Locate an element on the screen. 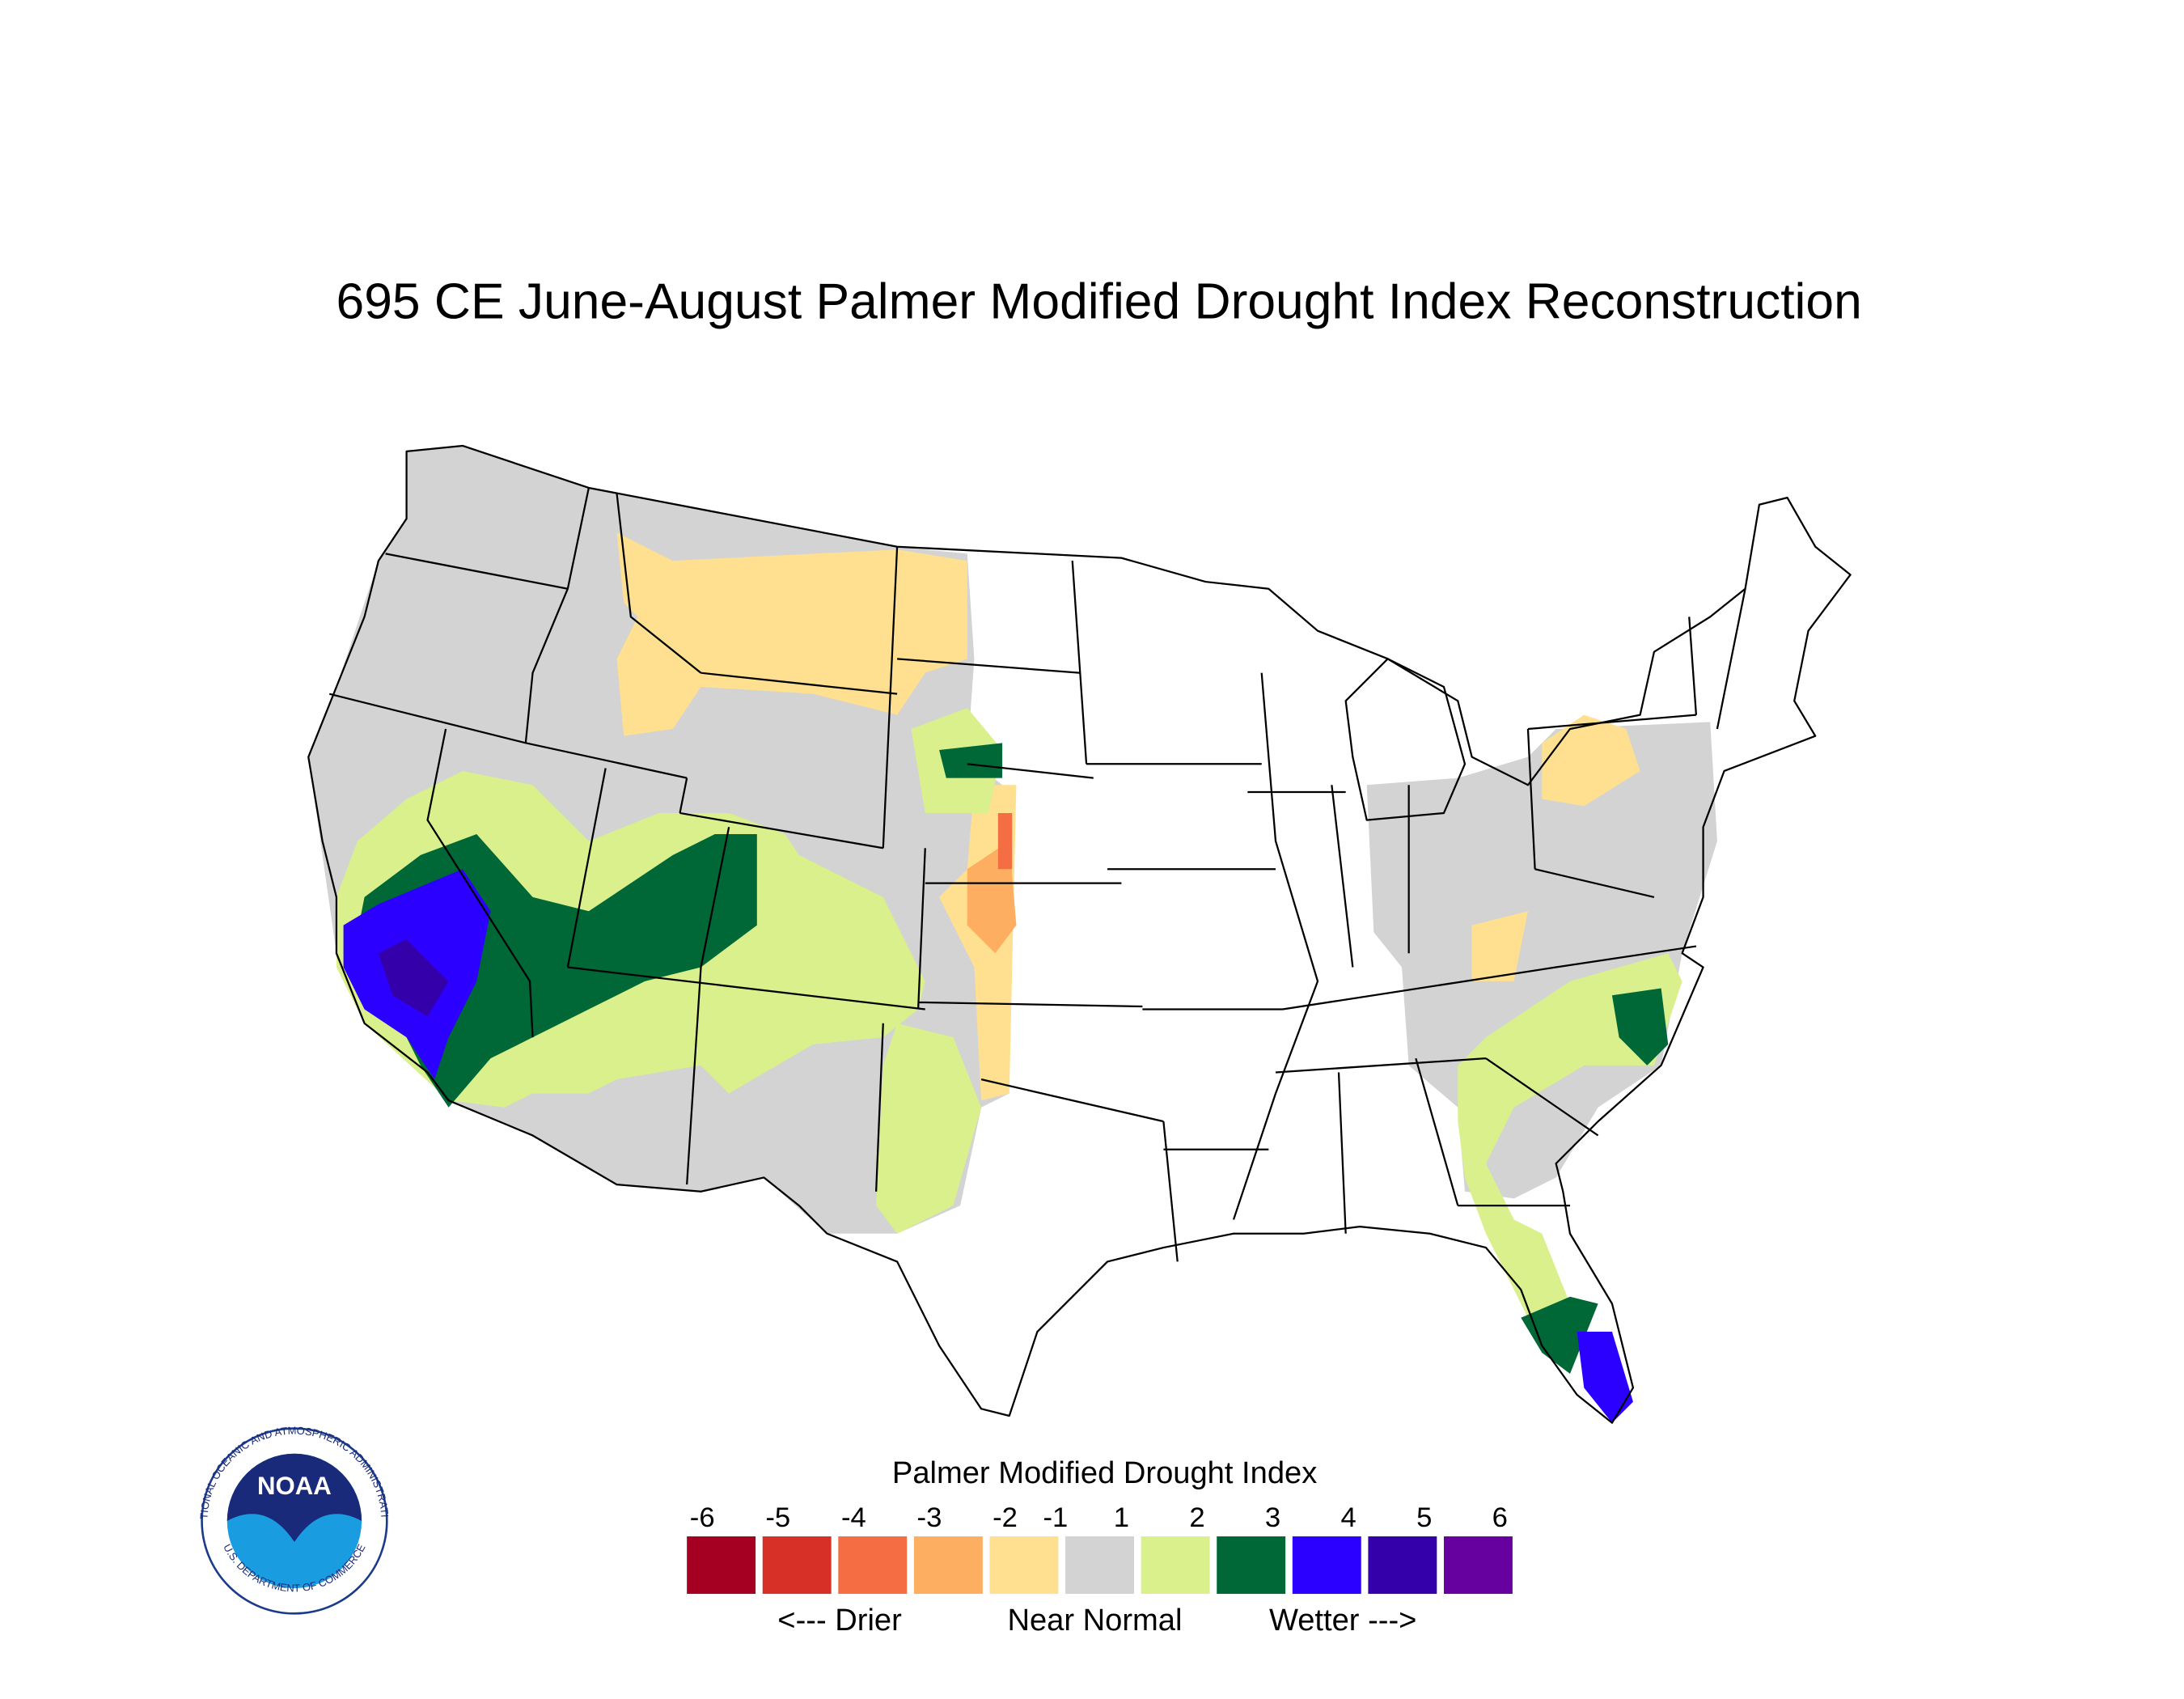 This screenshot has width=2184, height=1699. legend-tick-label: 4 is located at coordinates (1349, 1517).